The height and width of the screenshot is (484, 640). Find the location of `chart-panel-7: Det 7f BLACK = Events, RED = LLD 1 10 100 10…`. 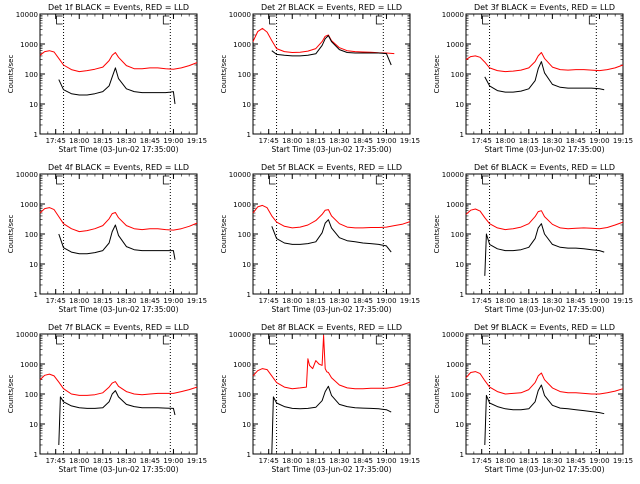

chart-panel-7: Det 7f BLACK = Events, RED = LLD 1 10 100 10… is located at coordinates (107, 398).